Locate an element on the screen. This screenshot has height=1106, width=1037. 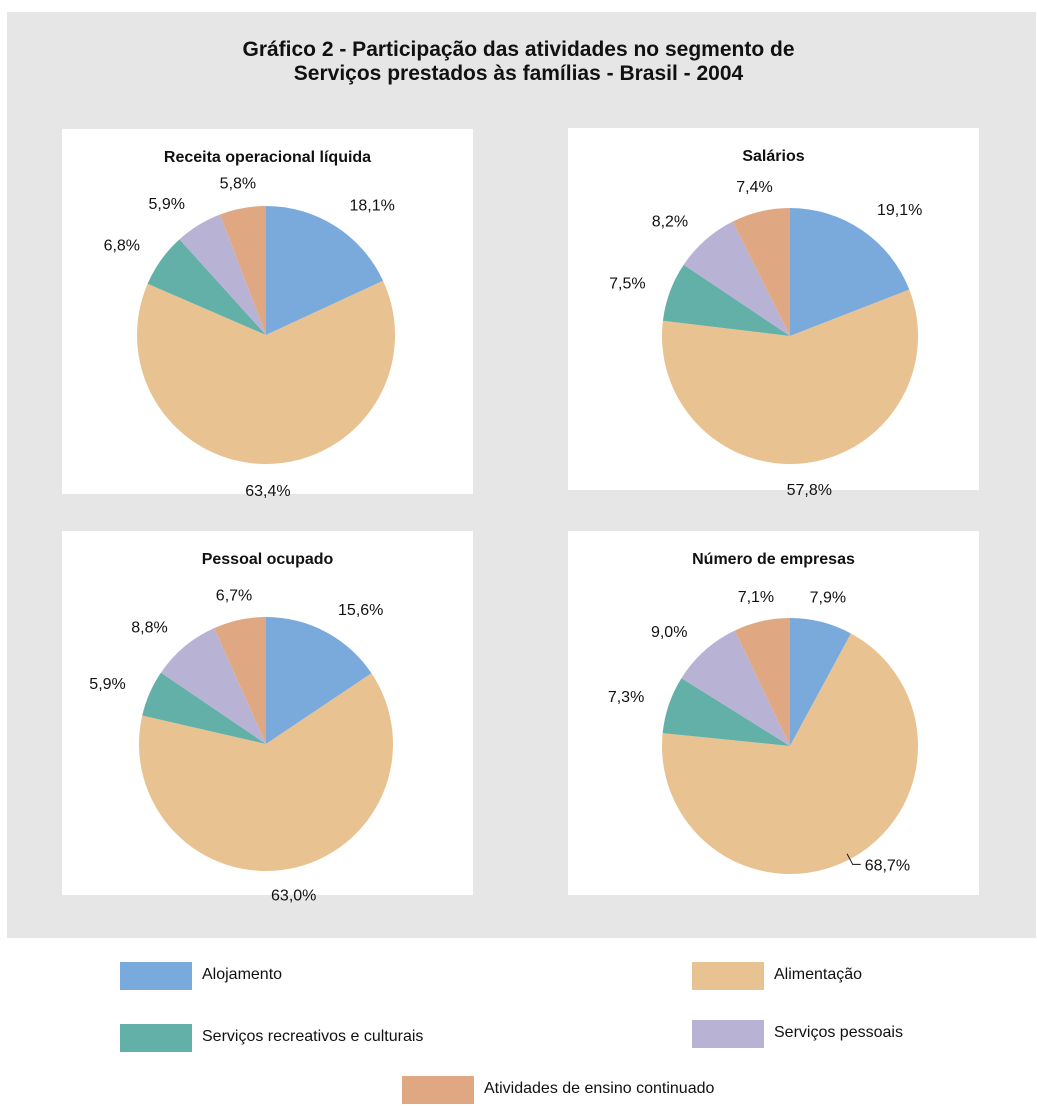
pie-data-label: 7,1% is located at coordinates (756, 597).